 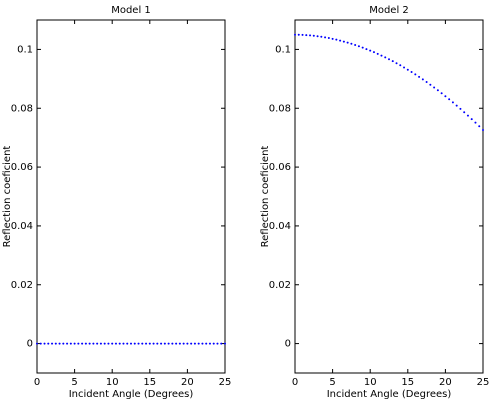 What do you see at coordinates (225, 382) in the screenshot?
I see `x-tick-label: 25` at bounding box center [225, 382].